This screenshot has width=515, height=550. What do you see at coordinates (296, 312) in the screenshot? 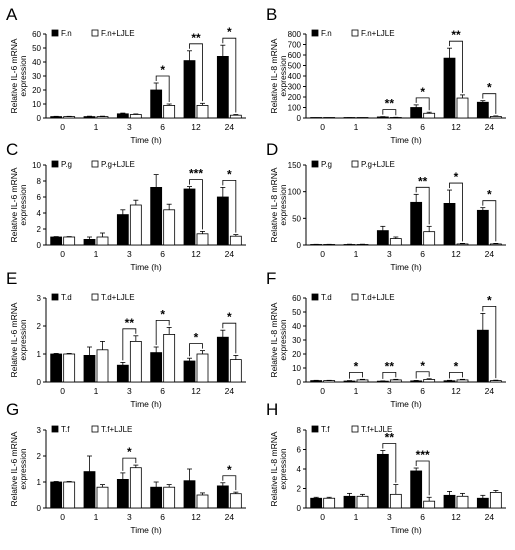
I see `y-tick-label: 50` at bounding box center [296, 312].